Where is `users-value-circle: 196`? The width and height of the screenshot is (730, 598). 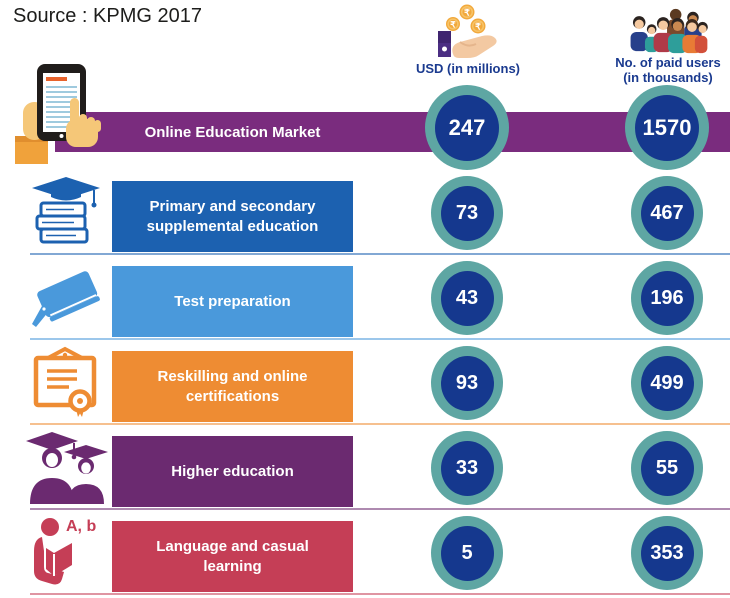
users-value-circle: 196 is located at coordinates (667, 298).